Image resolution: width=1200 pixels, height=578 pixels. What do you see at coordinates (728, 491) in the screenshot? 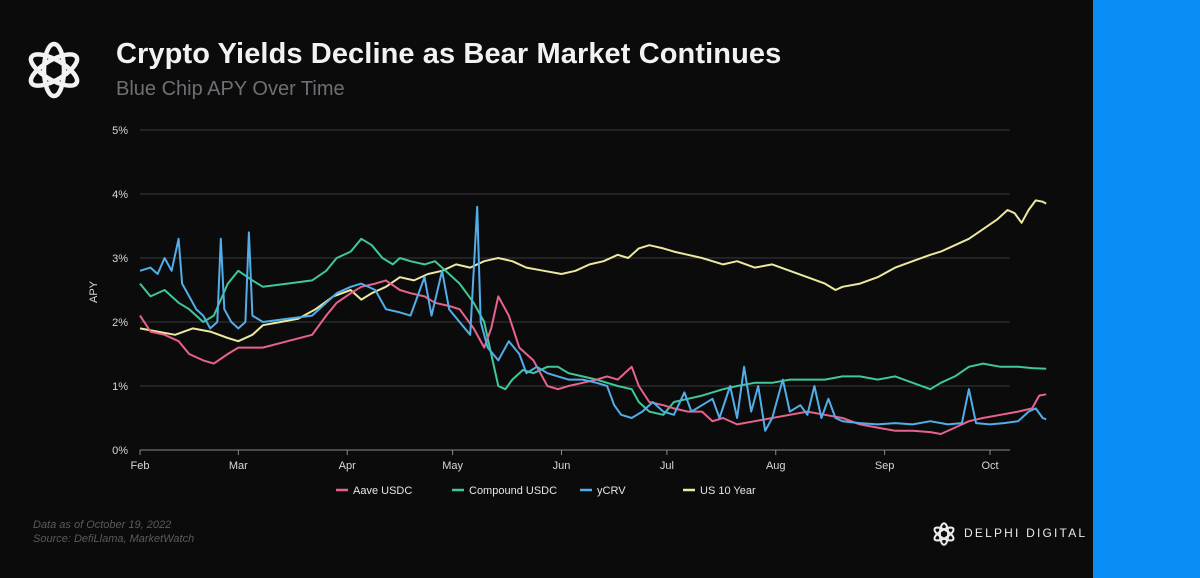
I see `legend-label: US 10 Year` at bounding box center [728, 491].